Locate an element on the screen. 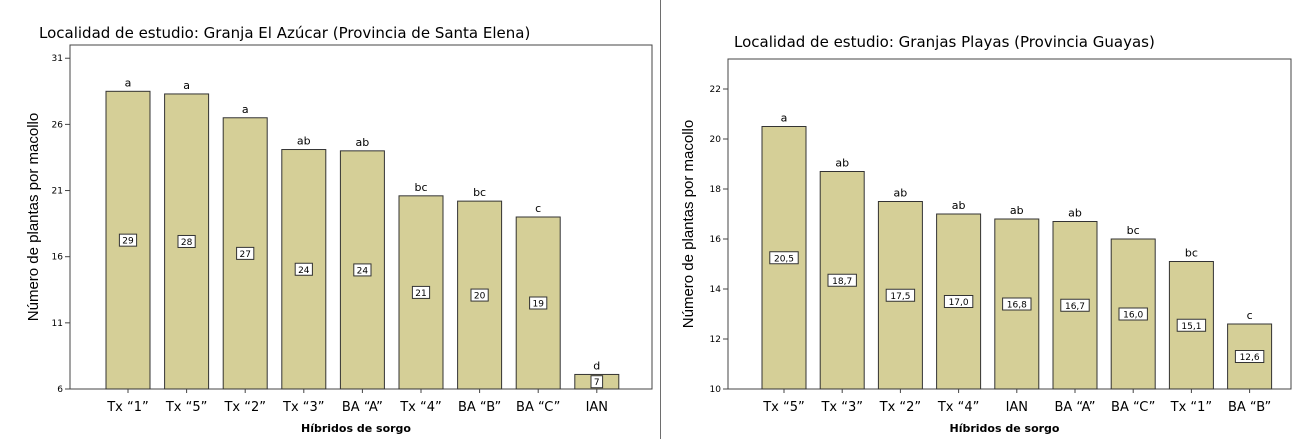 This screenshot has height=439, width=1298. y-tick-label: 22 is located at coordinates (715, 90).